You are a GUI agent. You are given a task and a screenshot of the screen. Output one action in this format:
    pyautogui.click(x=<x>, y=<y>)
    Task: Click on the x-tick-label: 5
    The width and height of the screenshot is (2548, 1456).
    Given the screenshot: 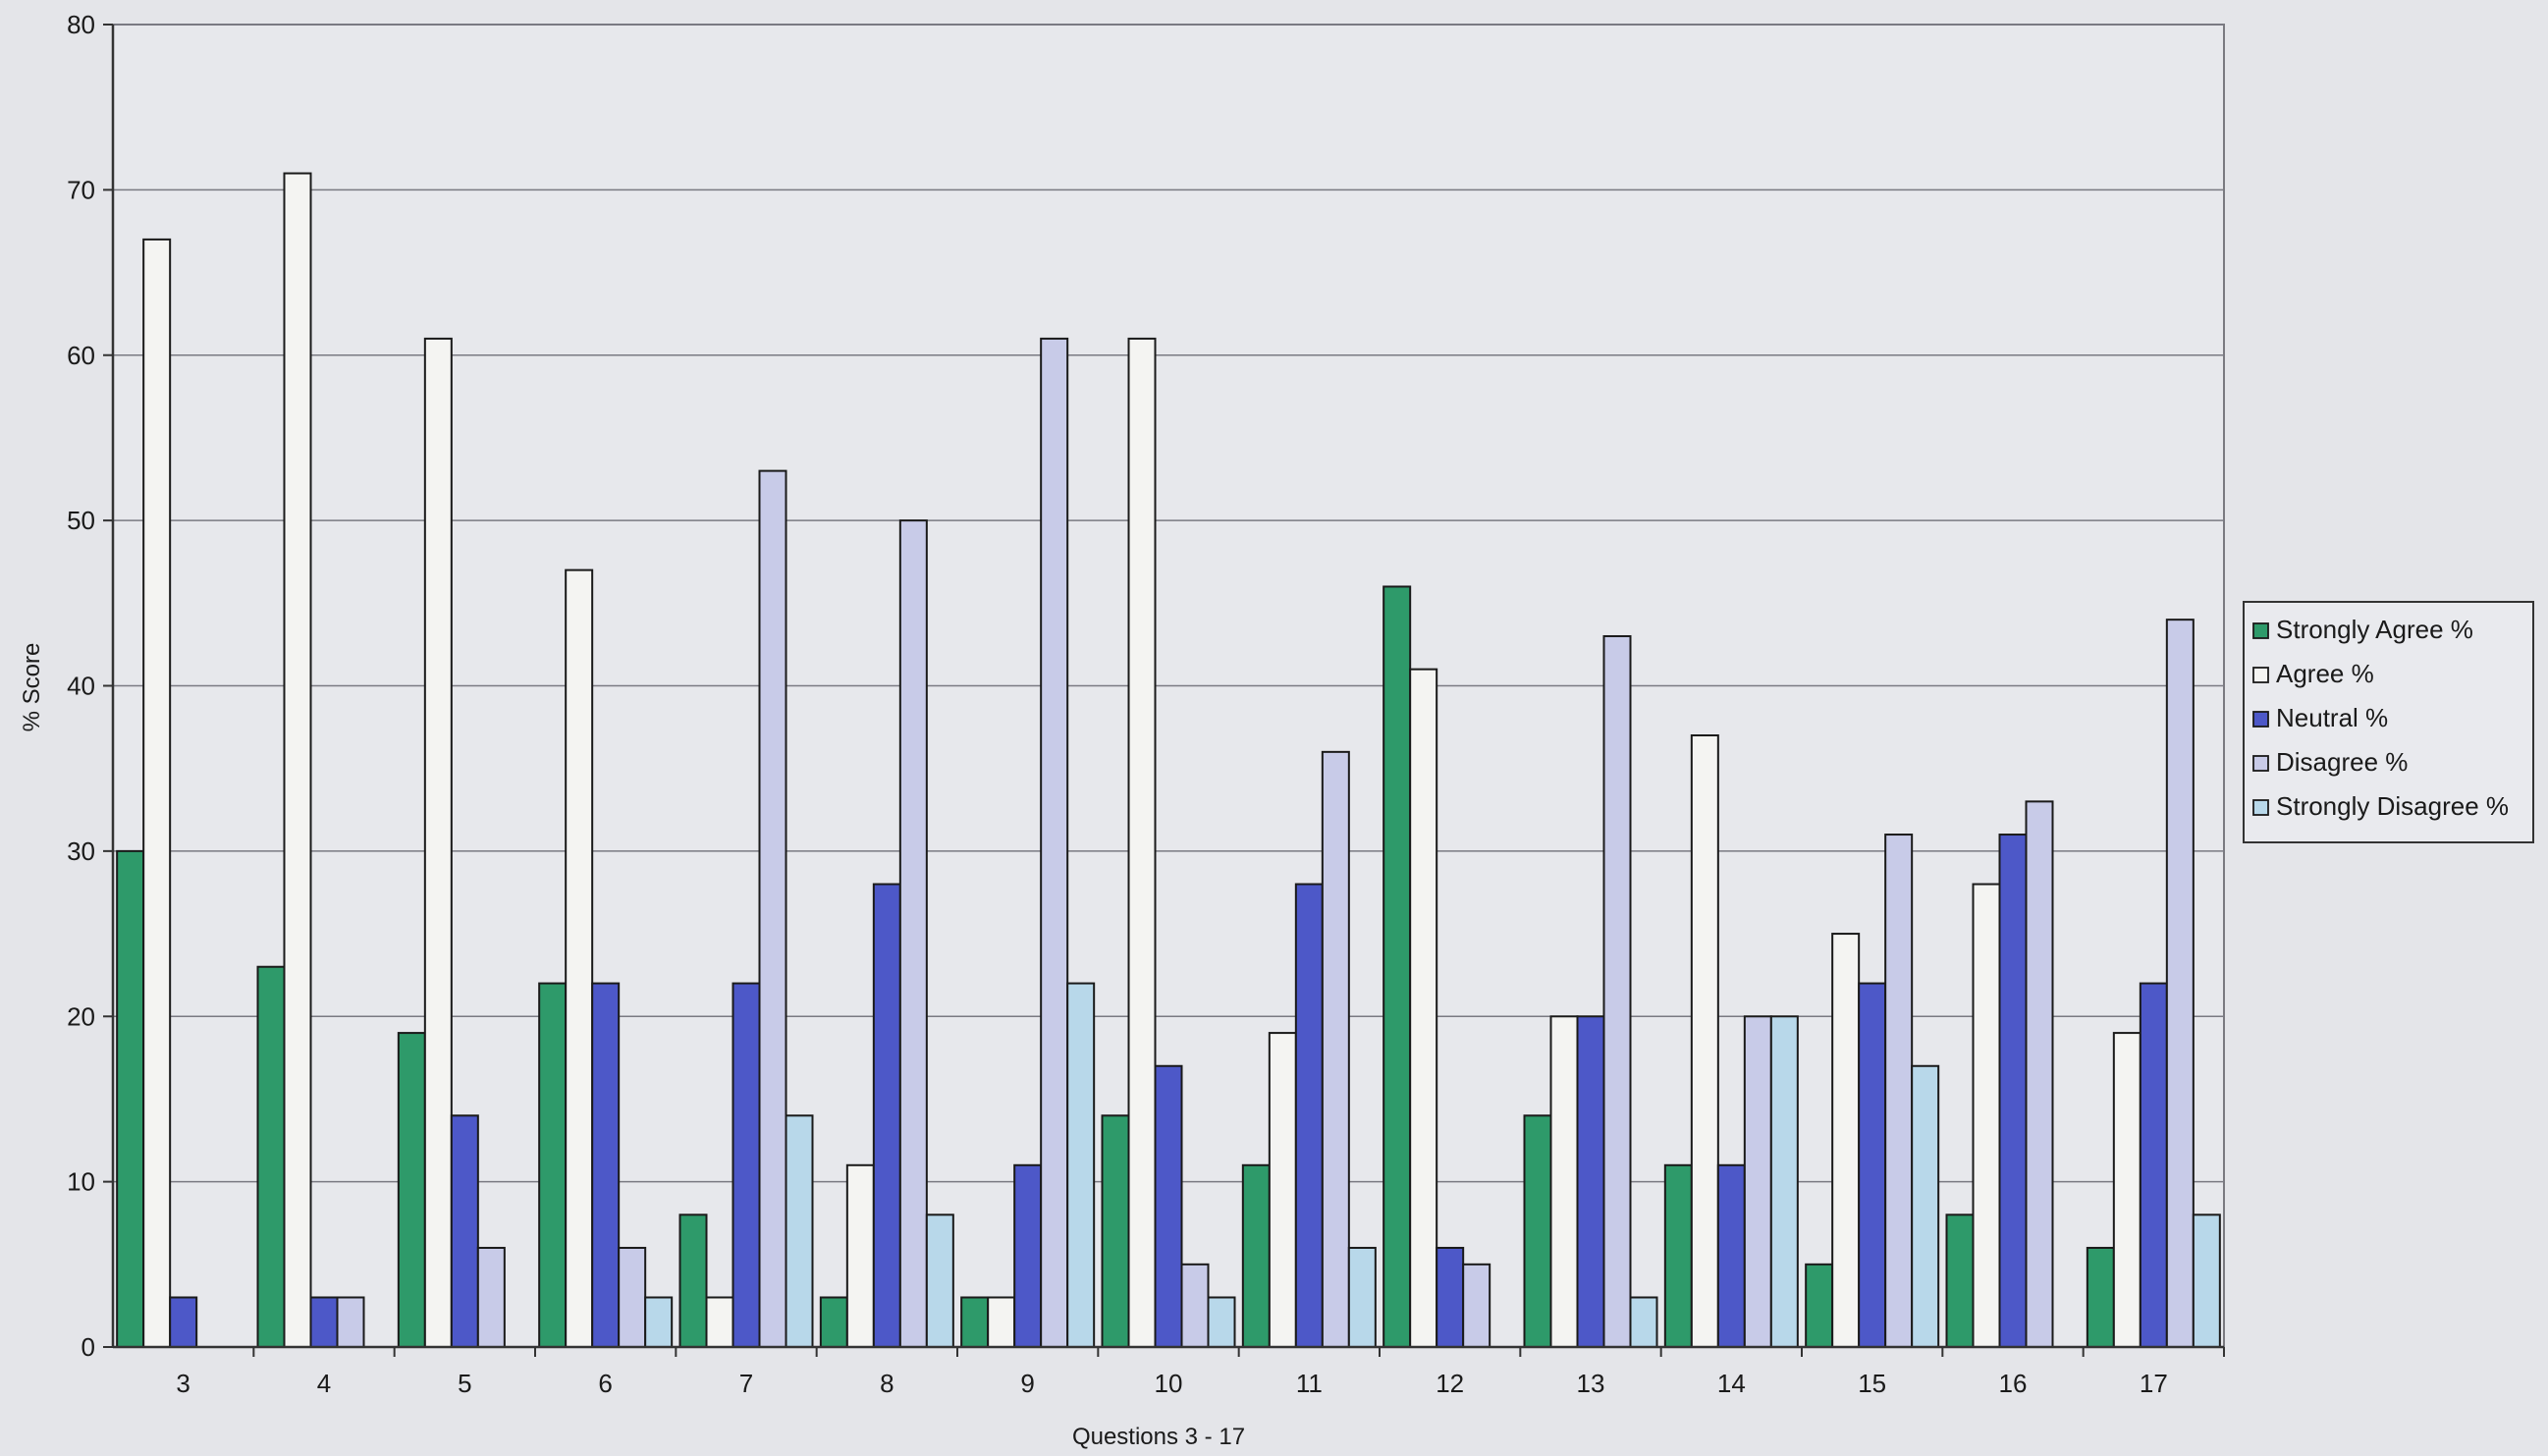 What is the action you would take?
    pyautogui.click(x=465, y=1383)
    